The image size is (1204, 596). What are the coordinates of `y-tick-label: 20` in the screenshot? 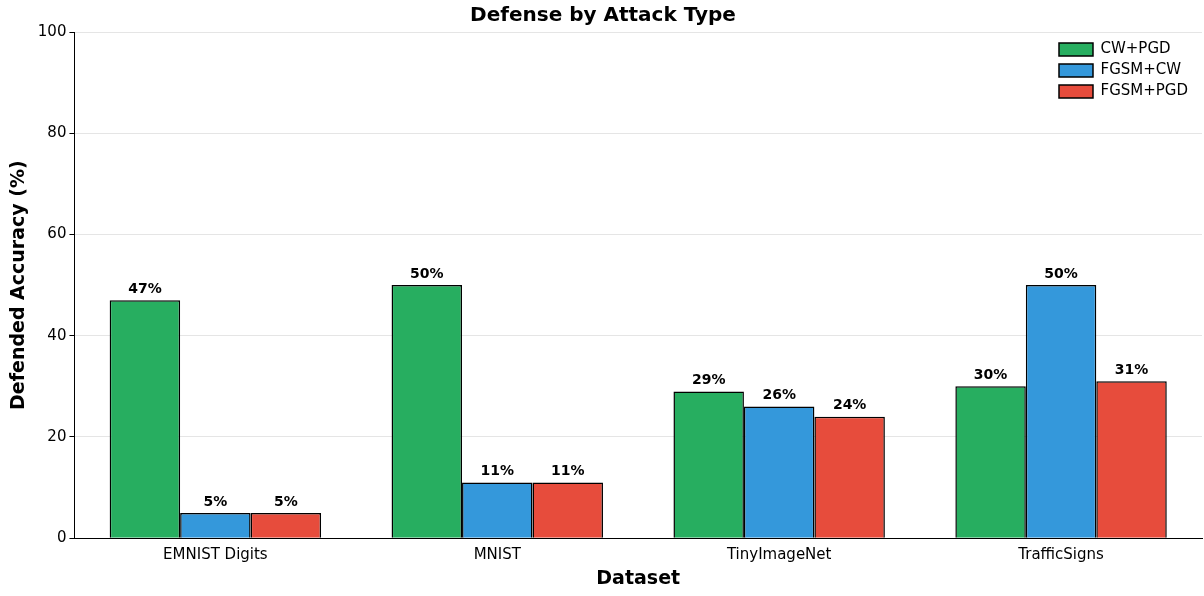 It's located at (57, 435).